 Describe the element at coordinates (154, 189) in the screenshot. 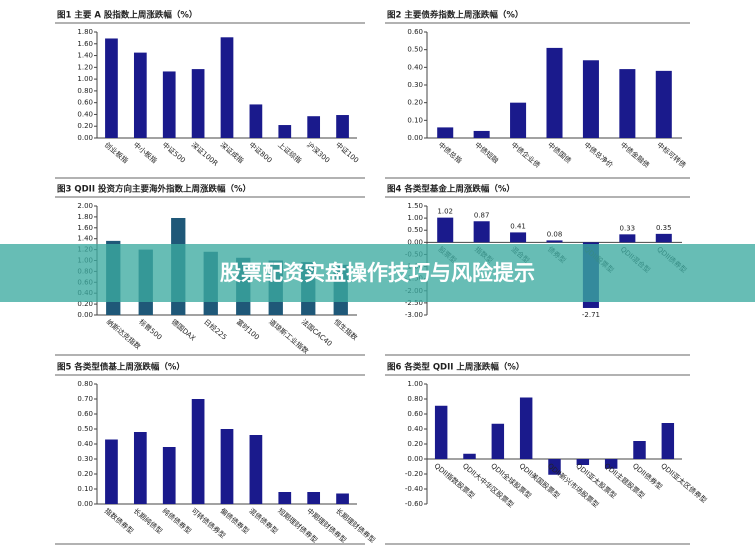

I see `chart-title: 图3 QDII 投资方向主要海外指数上周涨跌幅（%）` at that location.